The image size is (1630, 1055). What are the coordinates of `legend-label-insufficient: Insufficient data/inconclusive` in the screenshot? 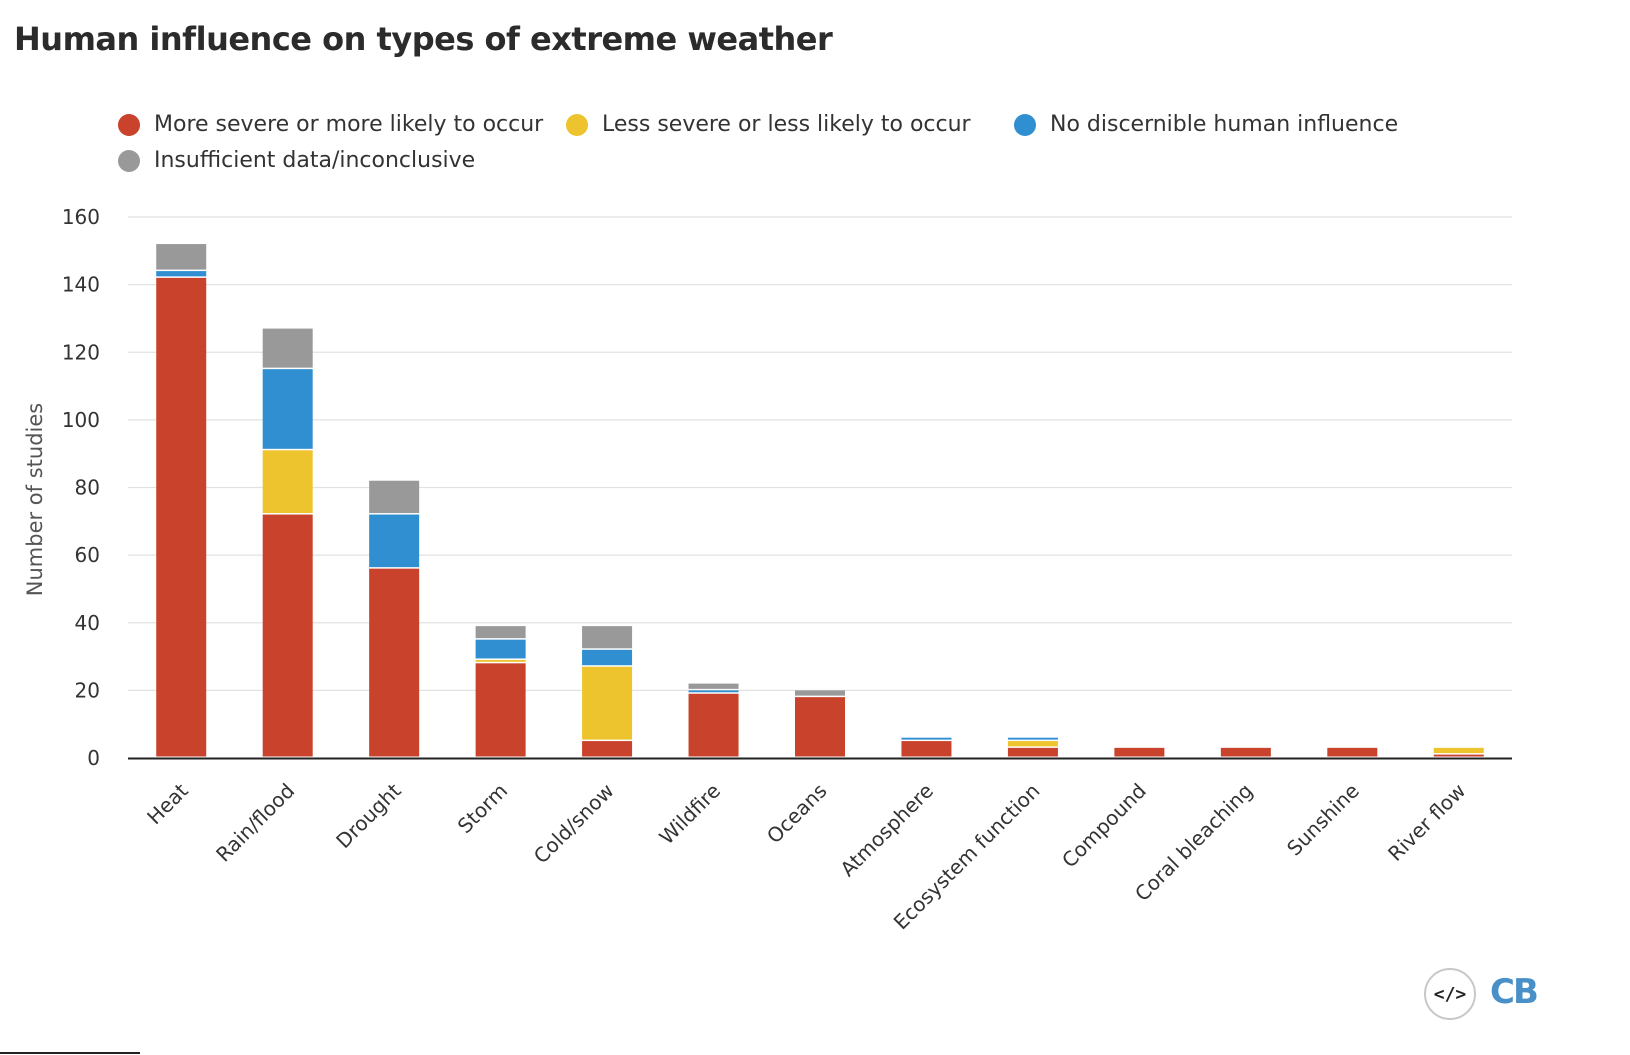 It's located at (315, 160).